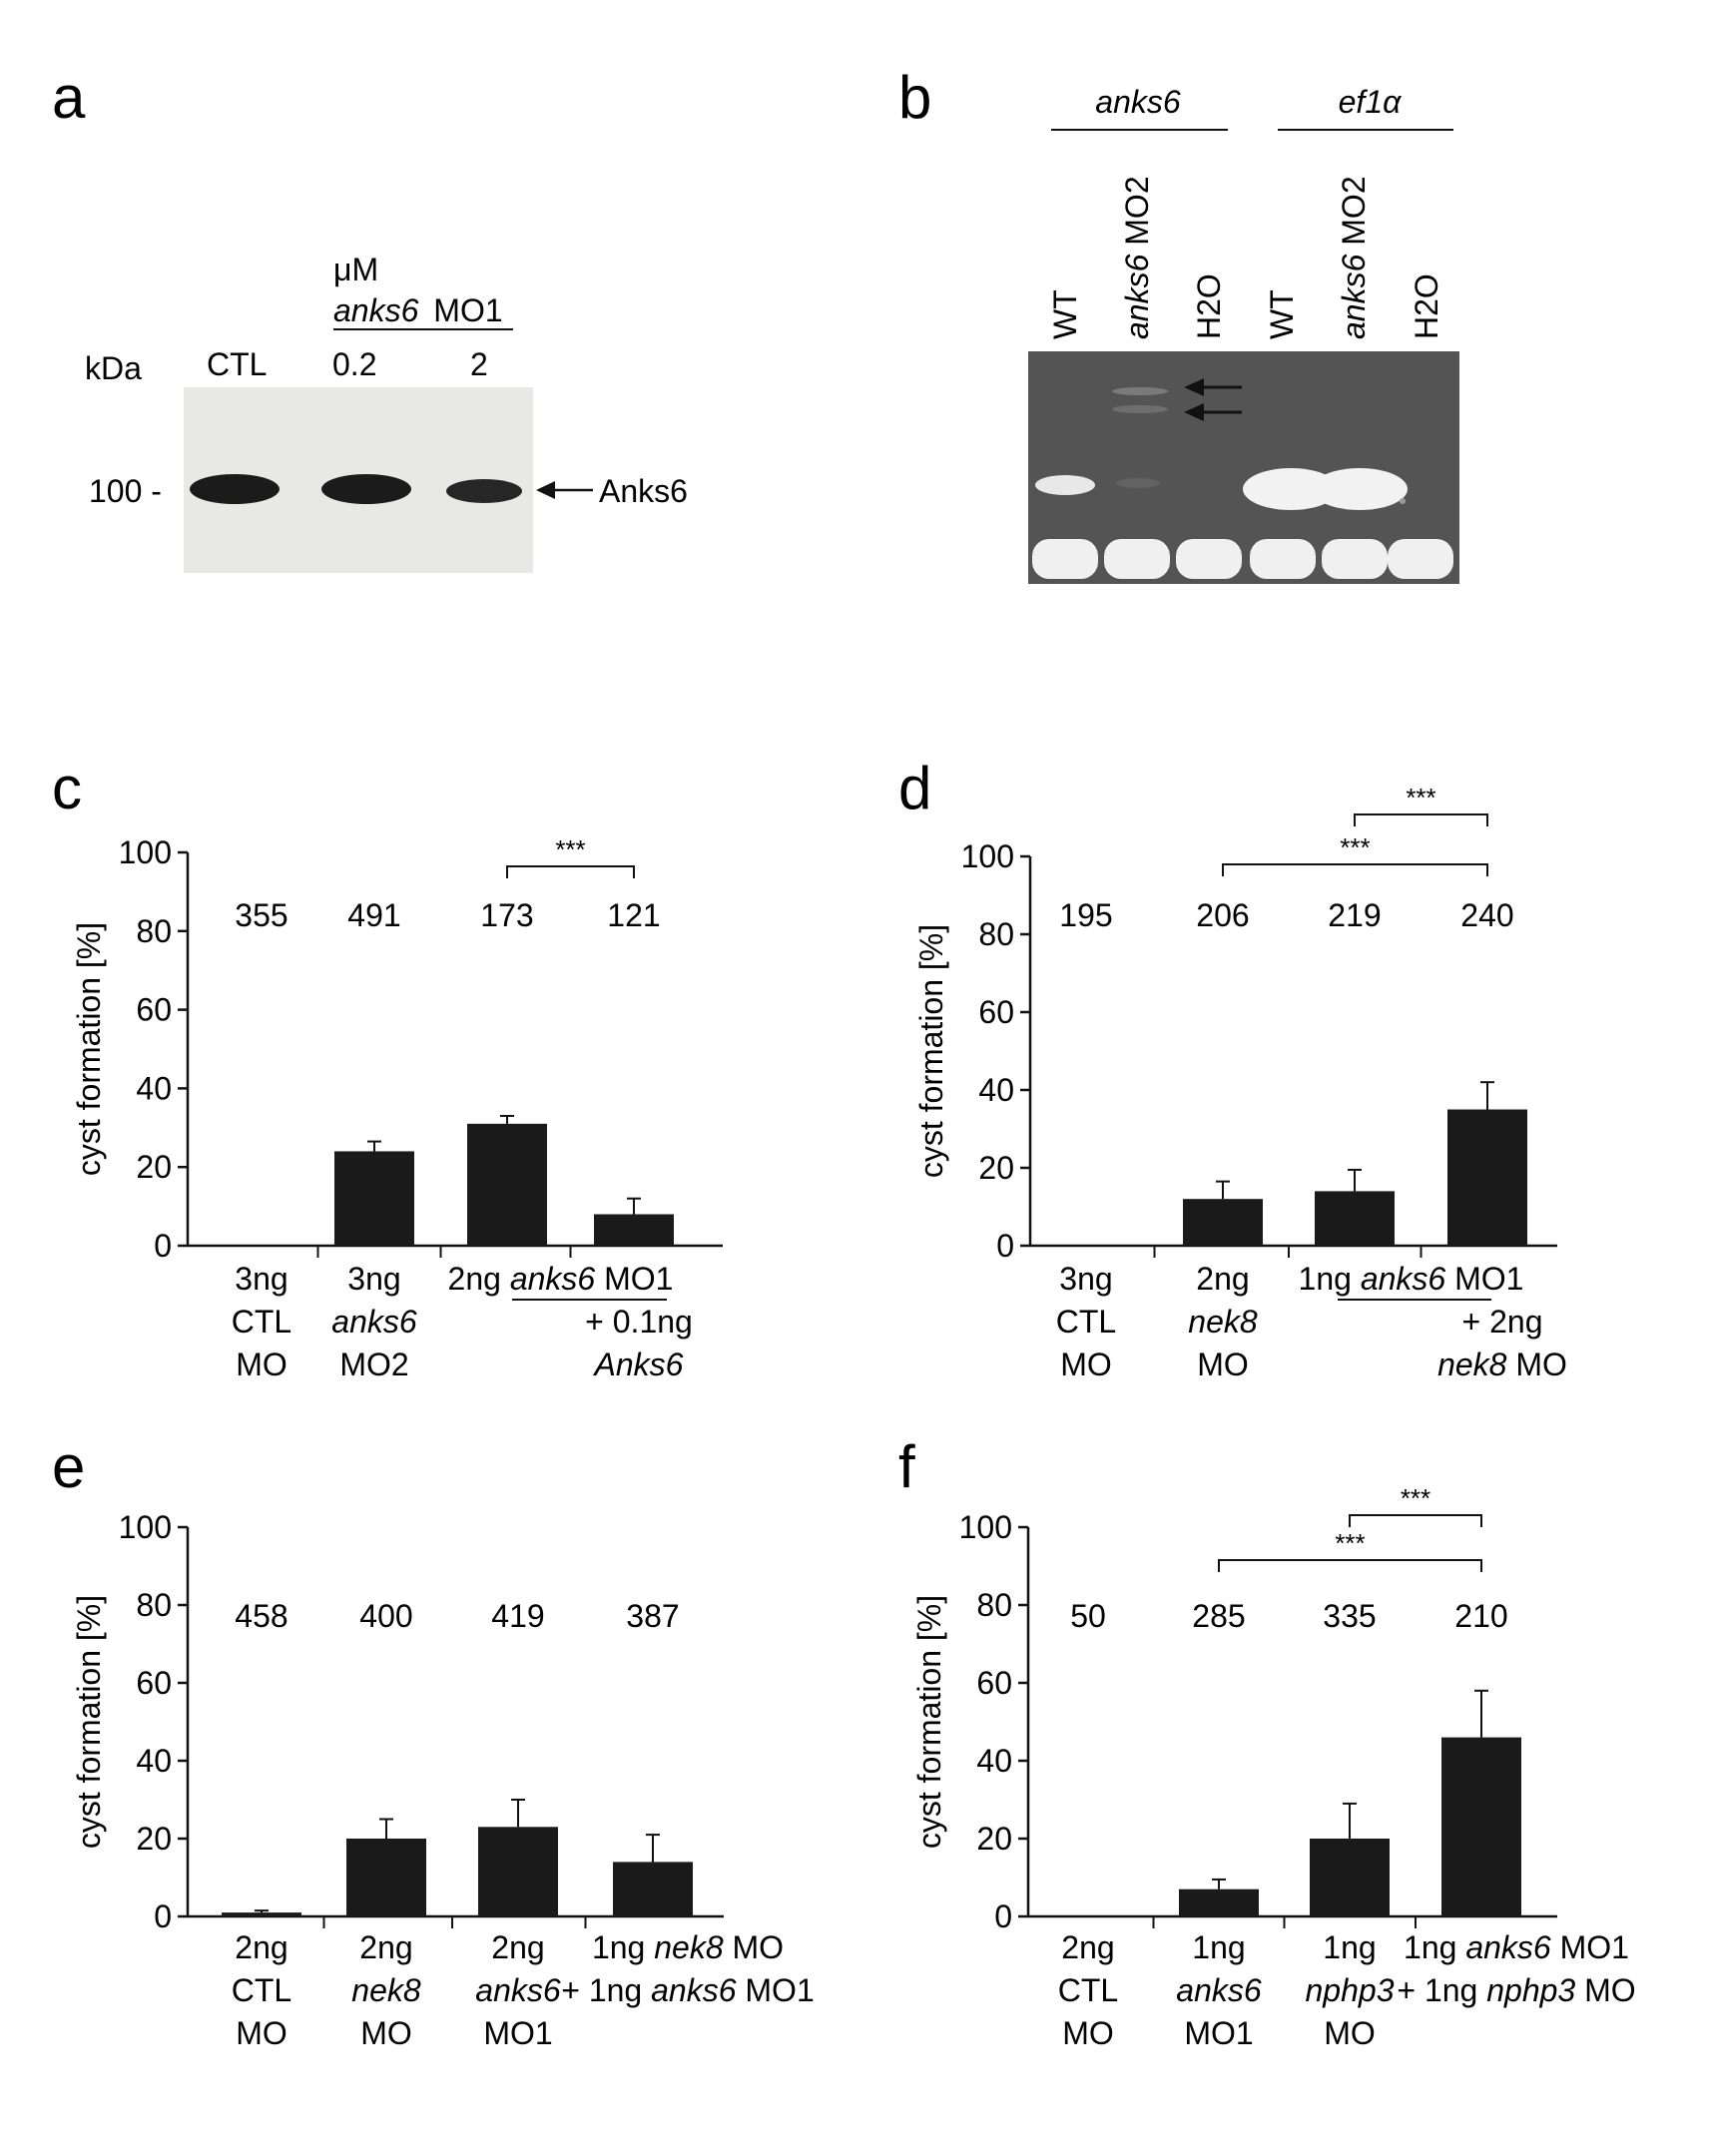 This screenshot has height=2156, width=1711. What do you see at coordinates (467, 310) in the screenshot?
I see `panel-a-mo-rest: MO1` at bounding box center [467, 310].